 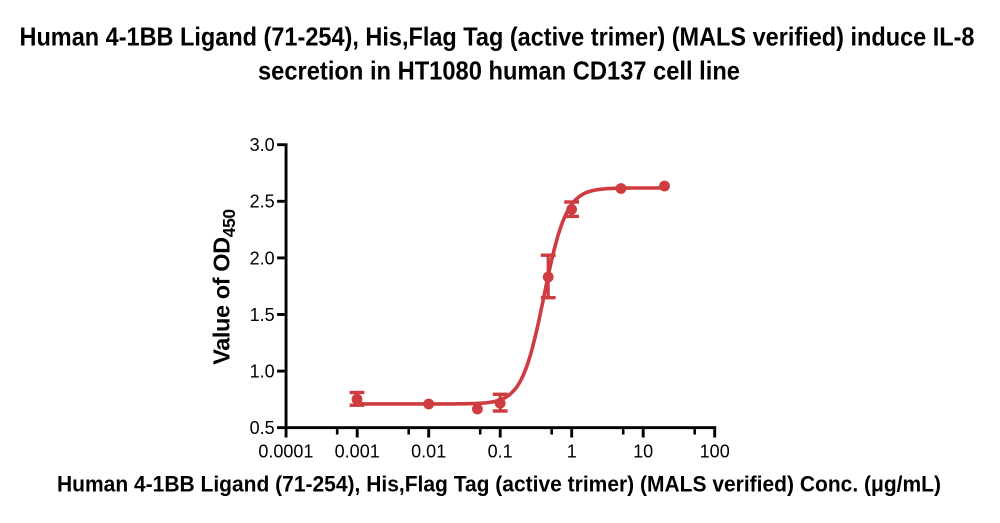 What do you see at coordinates (285, 452) in the screenshot?
I see `svg-text: 0.0001` at bounding box center [285, 452].